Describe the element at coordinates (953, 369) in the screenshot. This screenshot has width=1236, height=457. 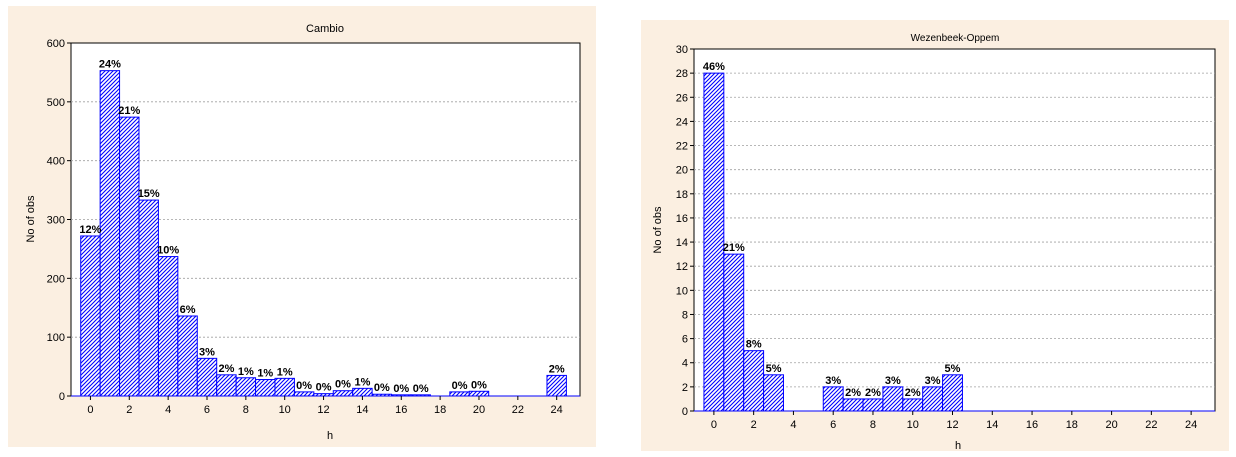
I see `wezenbeek-bar-label: 5%` at that location.